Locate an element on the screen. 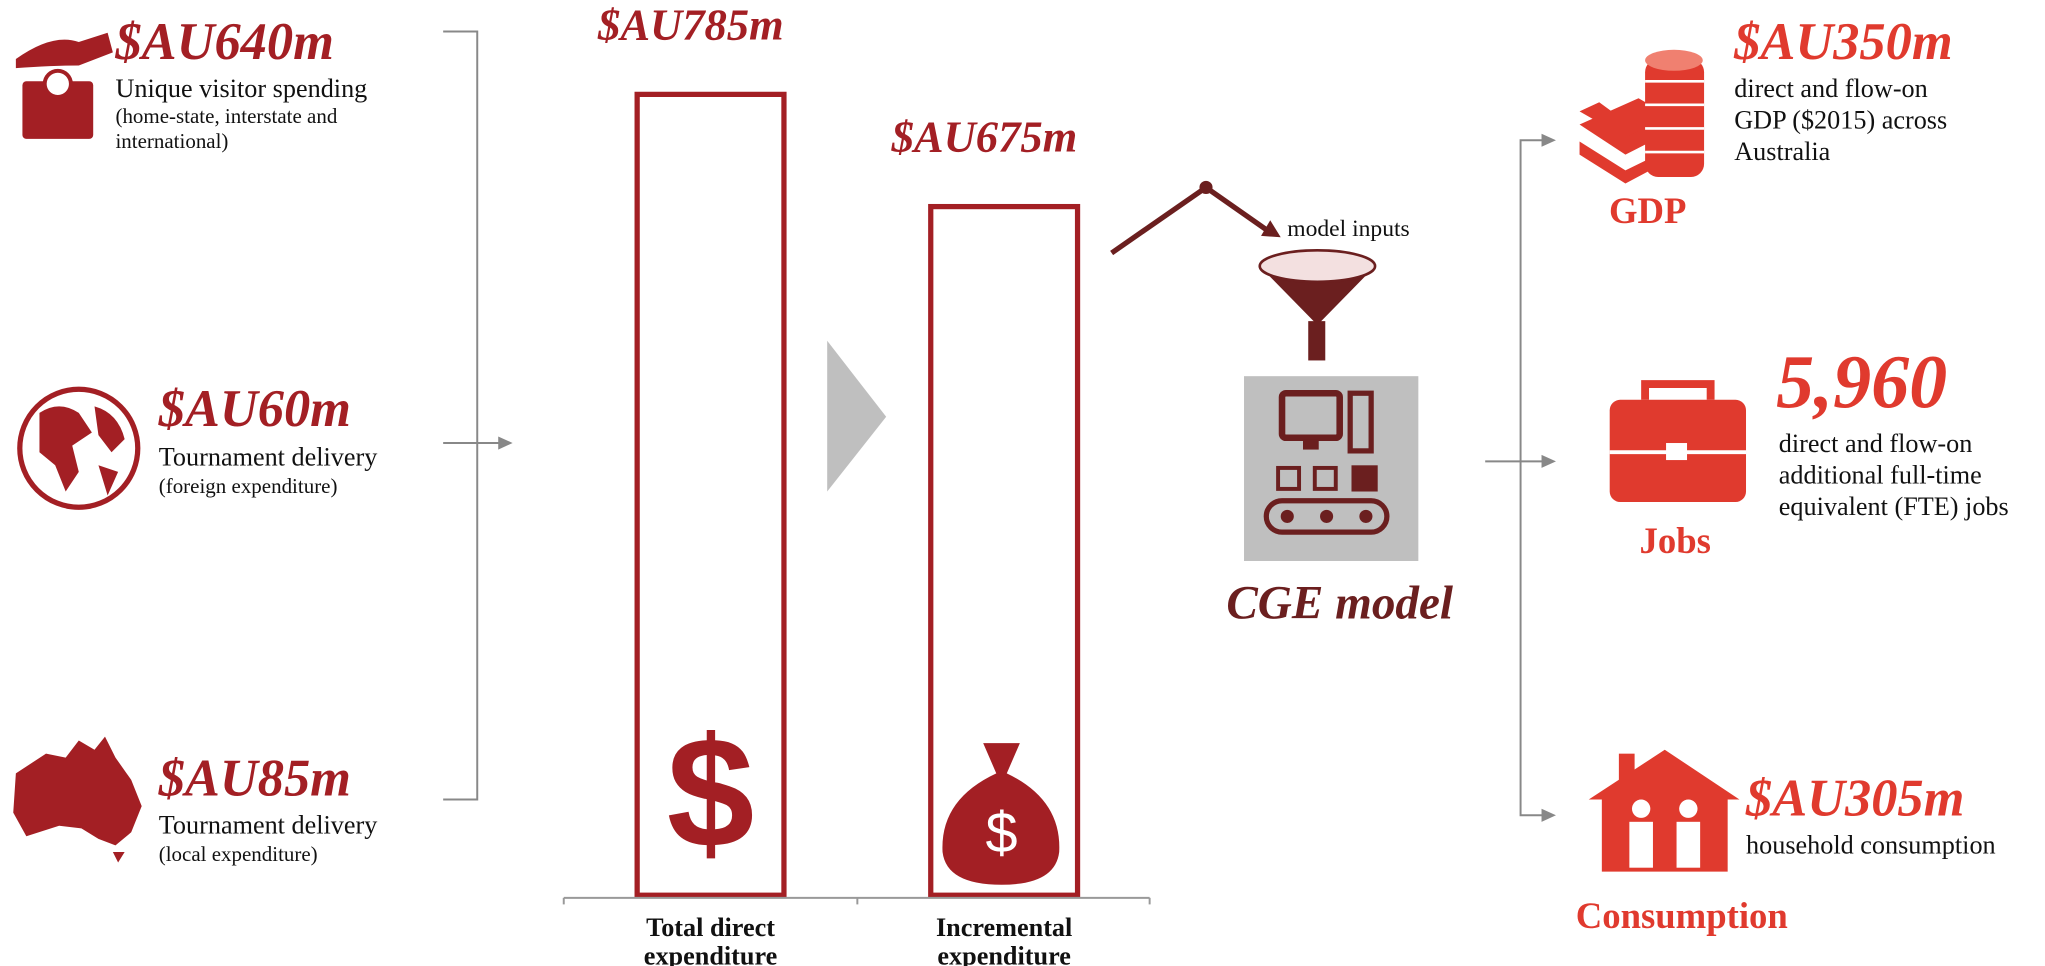 Image resolution: width=2045 pixels, height=966 pixels. input-amount: $AU640m is located at coordinates (223, 42).